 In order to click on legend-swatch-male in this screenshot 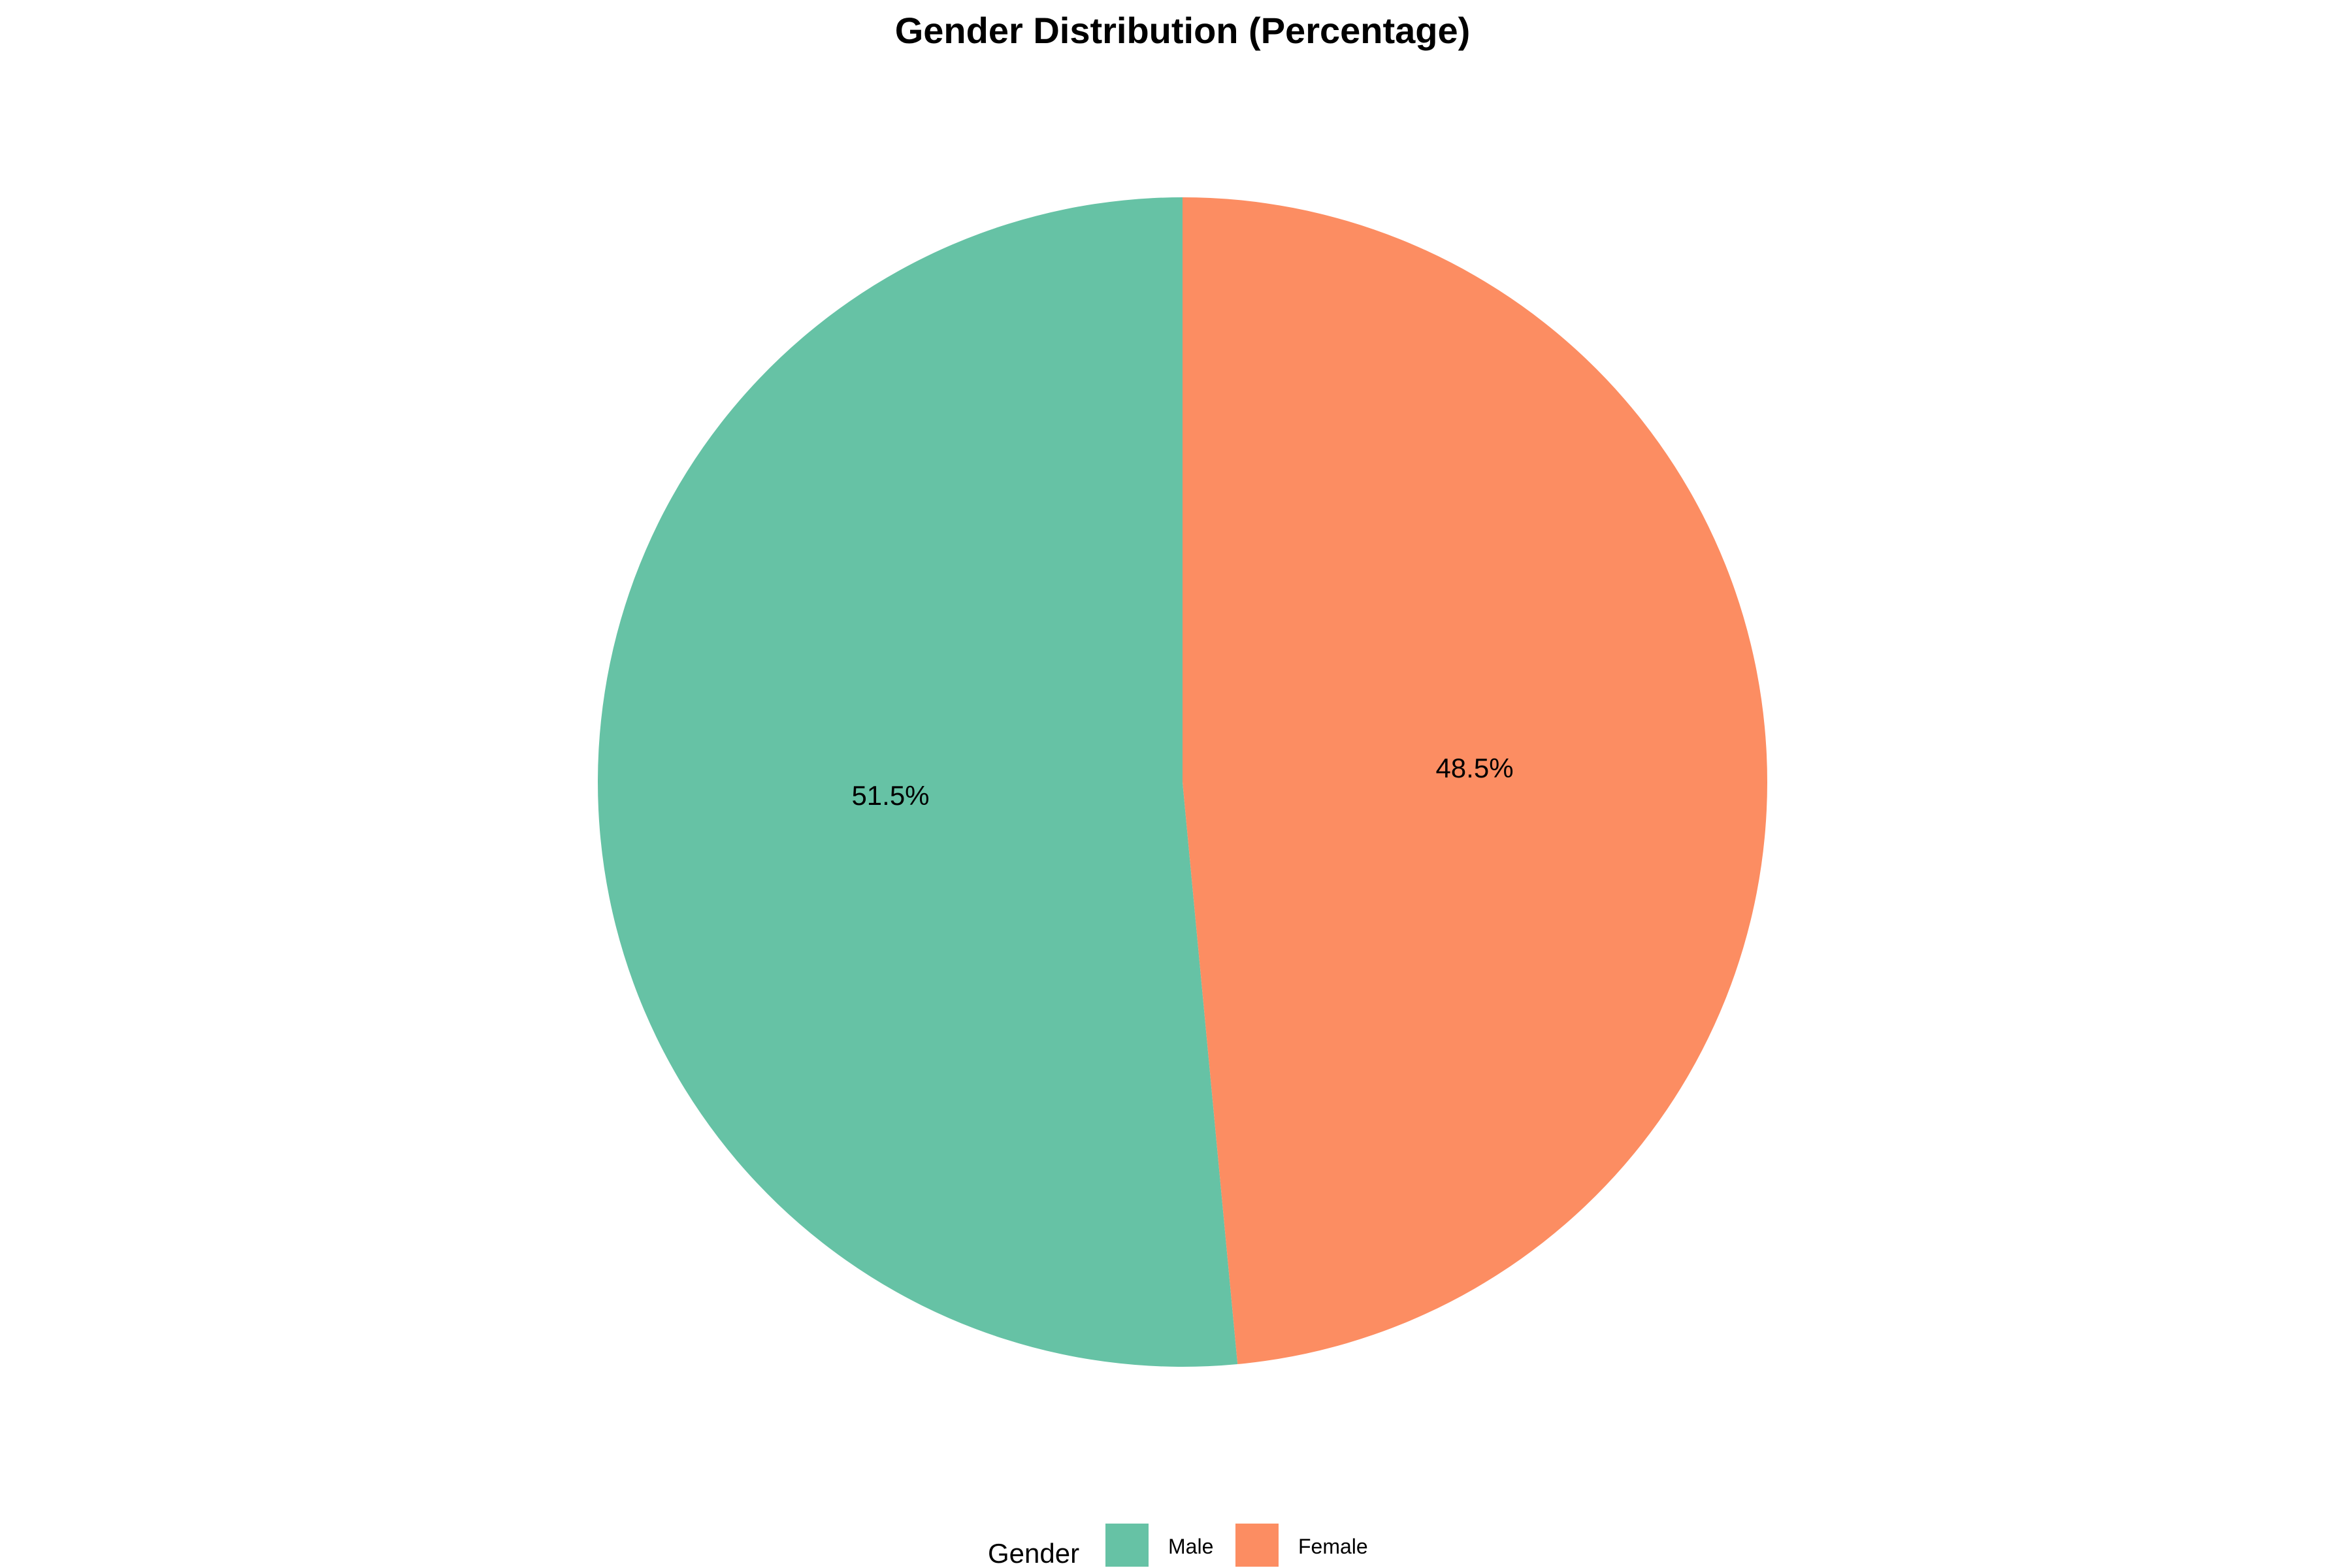, I will do `click(1127, 1545)`.